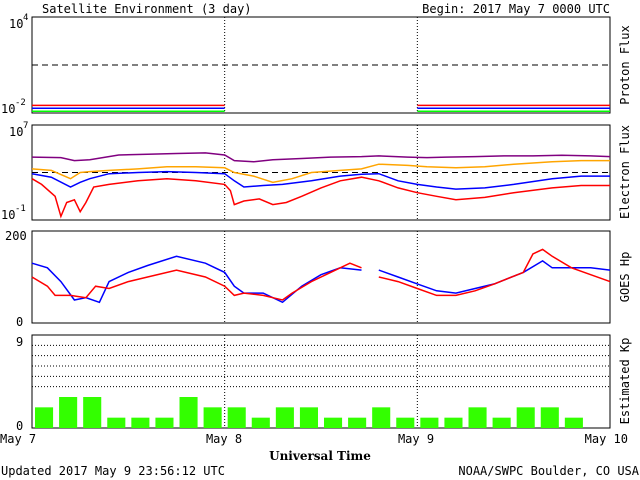 This screenshot has width=640, height=480. Describe the element at coordinates (113, 471) in the screenshot. I see `updated-timestamp: Updated 2017 May 9 23:56:12 UTC` at that location.